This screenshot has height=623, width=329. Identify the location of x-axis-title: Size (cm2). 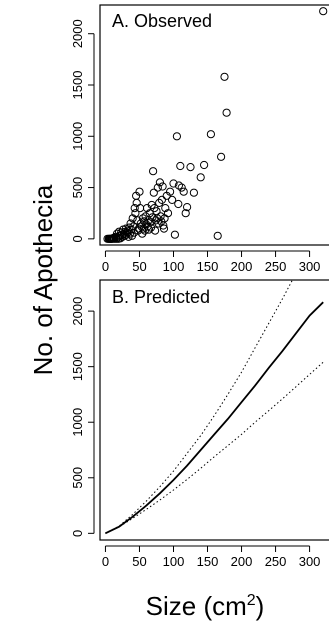
(205, 606).